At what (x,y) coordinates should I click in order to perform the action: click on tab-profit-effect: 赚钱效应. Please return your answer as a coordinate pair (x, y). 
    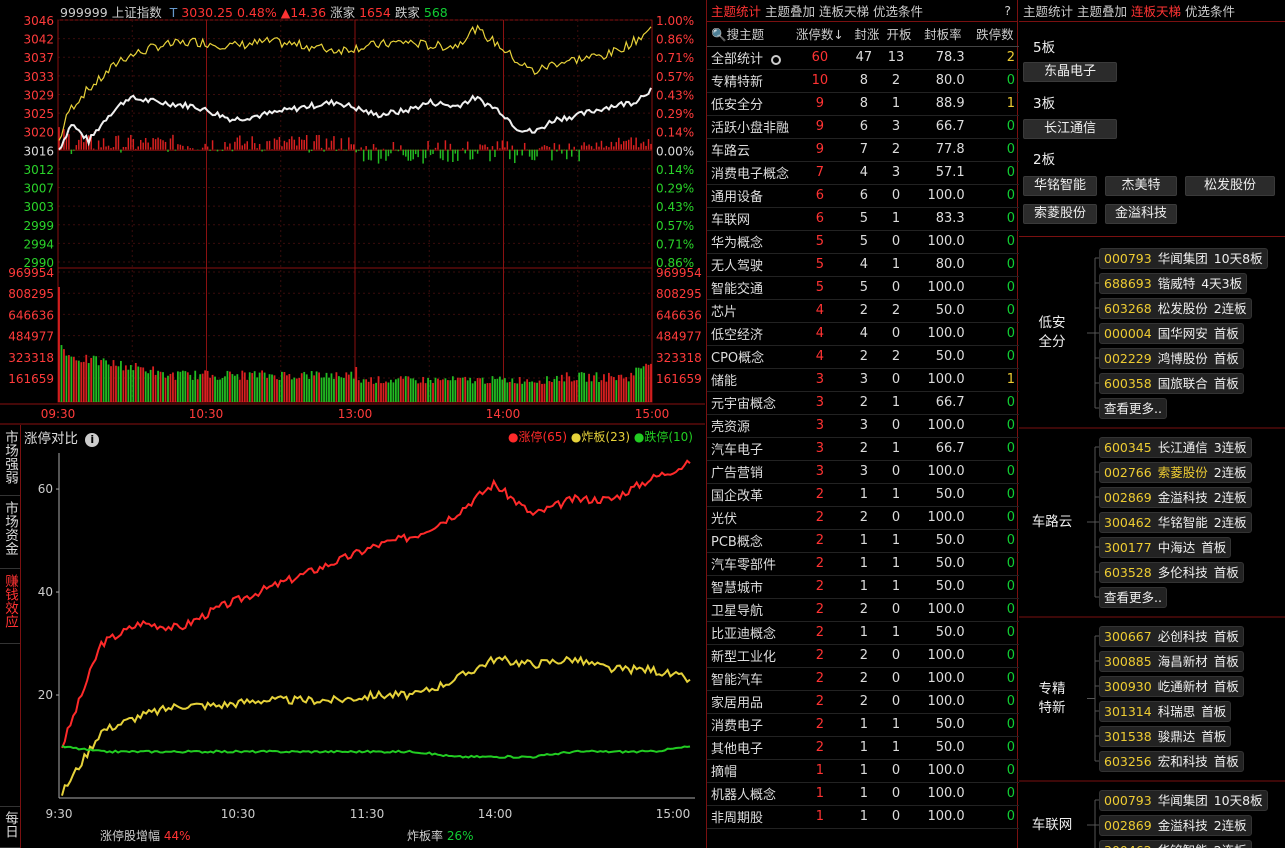
    Looking at the image, I should click on (10, 607).